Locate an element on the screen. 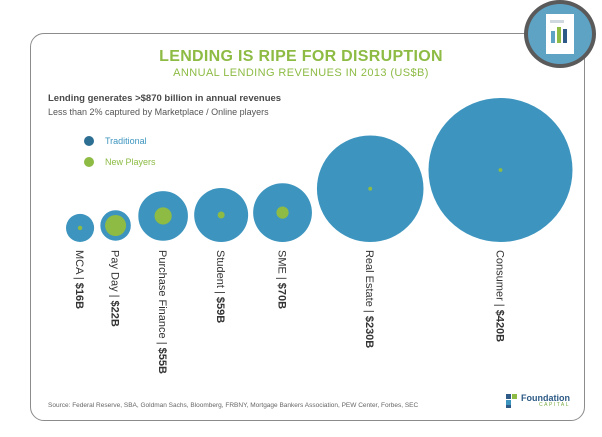 This screenshot has height=437, width=602. category-label-student: Student | $59B is located at coordinates (220, 286).